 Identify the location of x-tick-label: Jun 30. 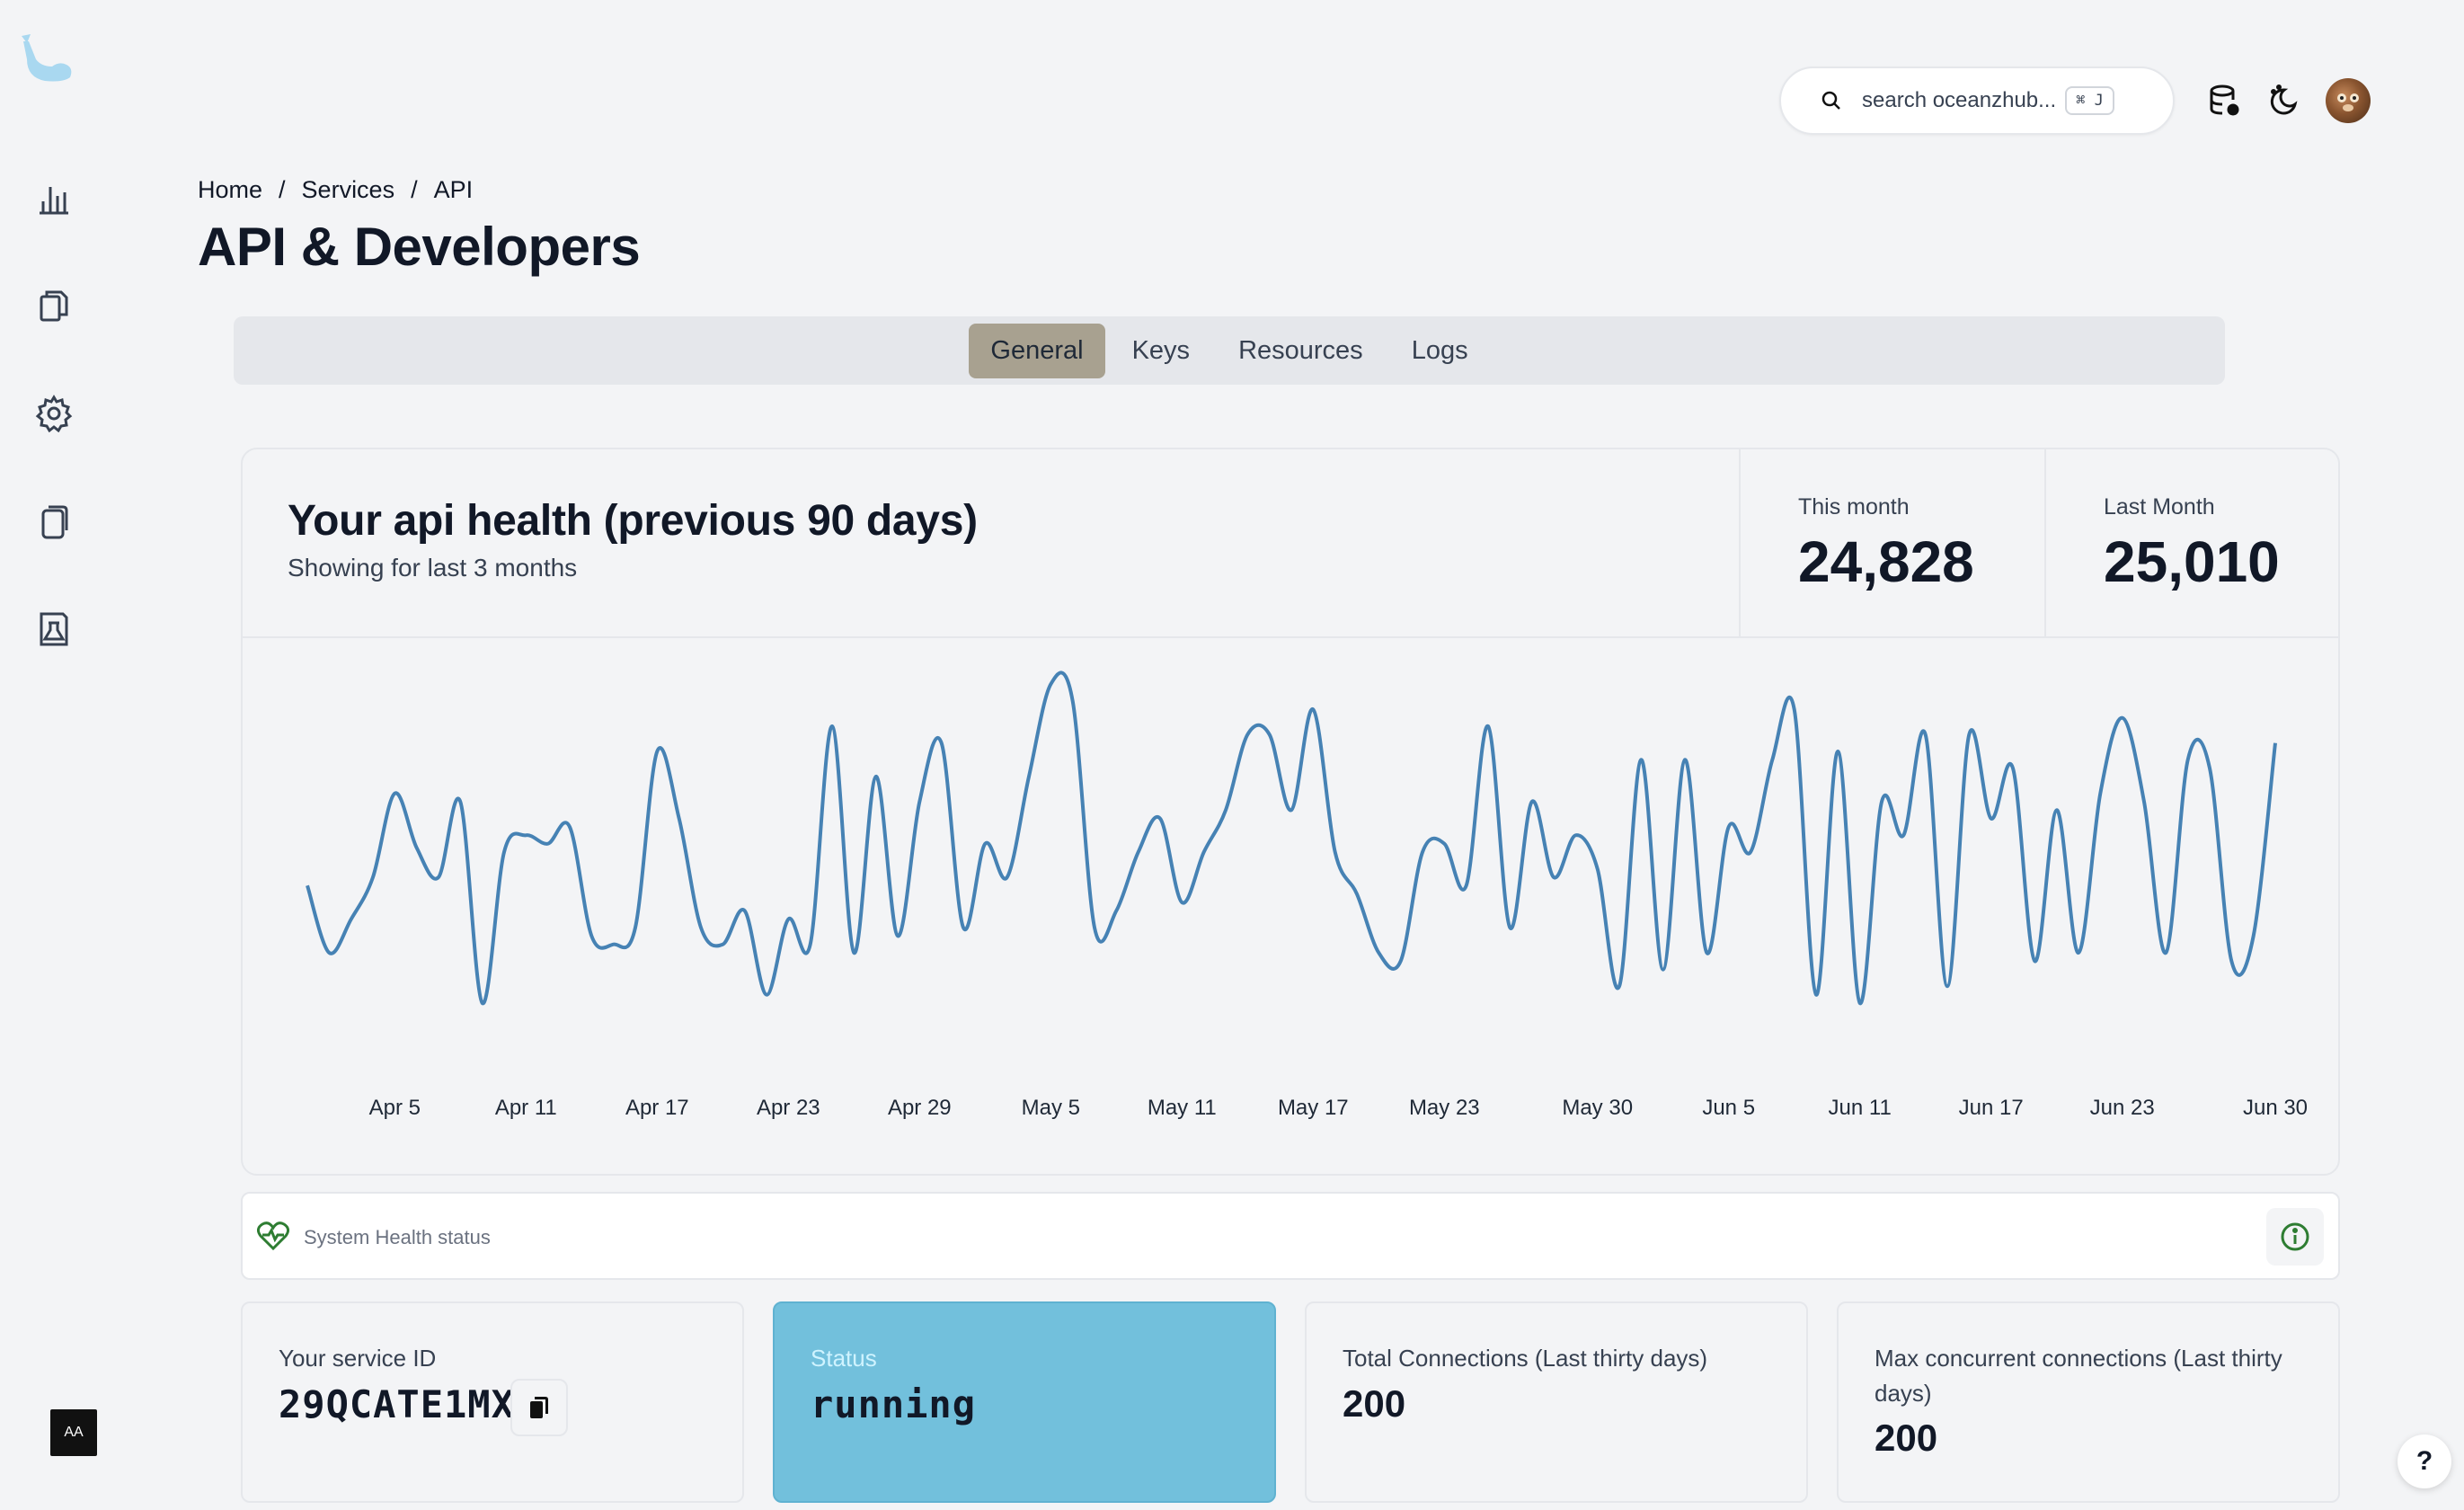
(2275, 1108).